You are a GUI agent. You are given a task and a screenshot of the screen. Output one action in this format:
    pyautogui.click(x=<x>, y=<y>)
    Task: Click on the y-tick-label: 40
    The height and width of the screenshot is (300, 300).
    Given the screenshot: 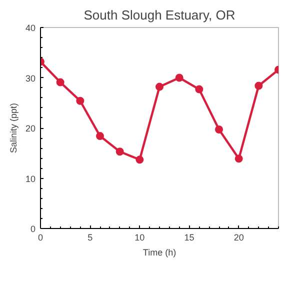 What is the action you would take?
    pyautogui.click(x=30, y=28)
    